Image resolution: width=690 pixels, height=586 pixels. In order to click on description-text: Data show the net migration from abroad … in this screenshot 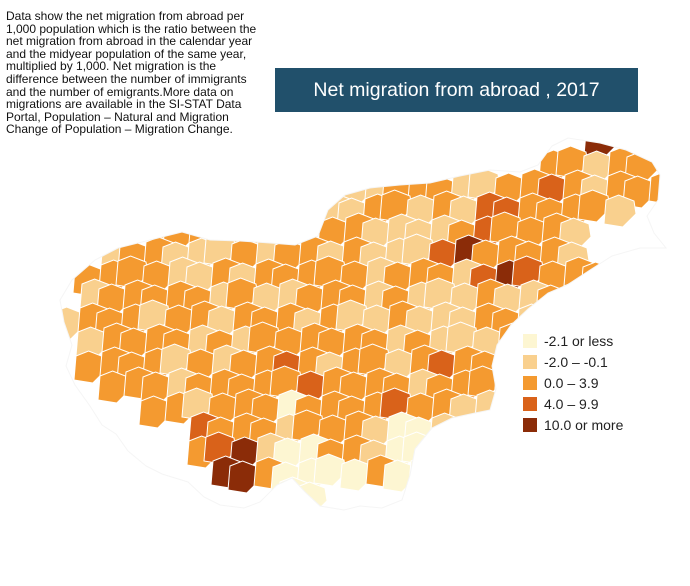, I will do `click(131, 73)`.